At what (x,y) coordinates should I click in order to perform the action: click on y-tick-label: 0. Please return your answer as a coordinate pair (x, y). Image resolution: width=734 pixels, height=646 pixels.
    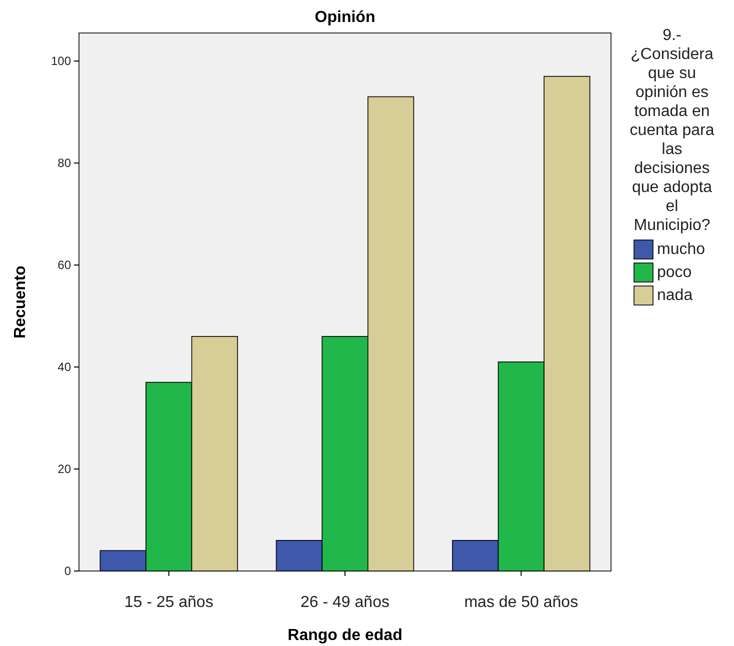
    Looking at the image, I should click on (68, 571).